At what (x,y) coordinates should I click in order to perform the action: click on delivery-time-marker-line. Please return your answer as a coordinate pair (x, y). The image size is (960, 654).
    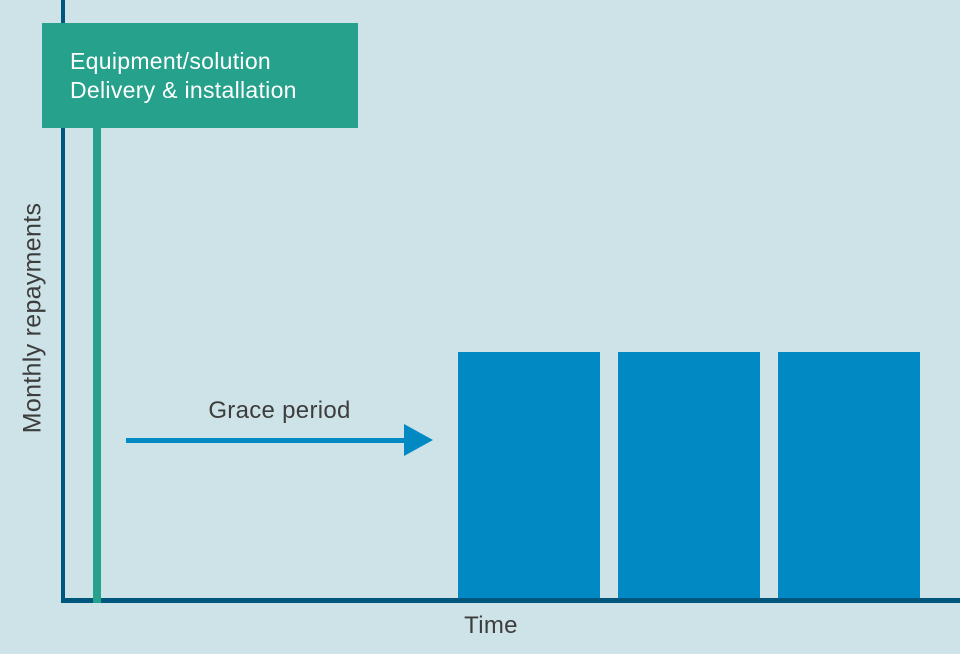
    Looking at the image, I should click on (97, 364).